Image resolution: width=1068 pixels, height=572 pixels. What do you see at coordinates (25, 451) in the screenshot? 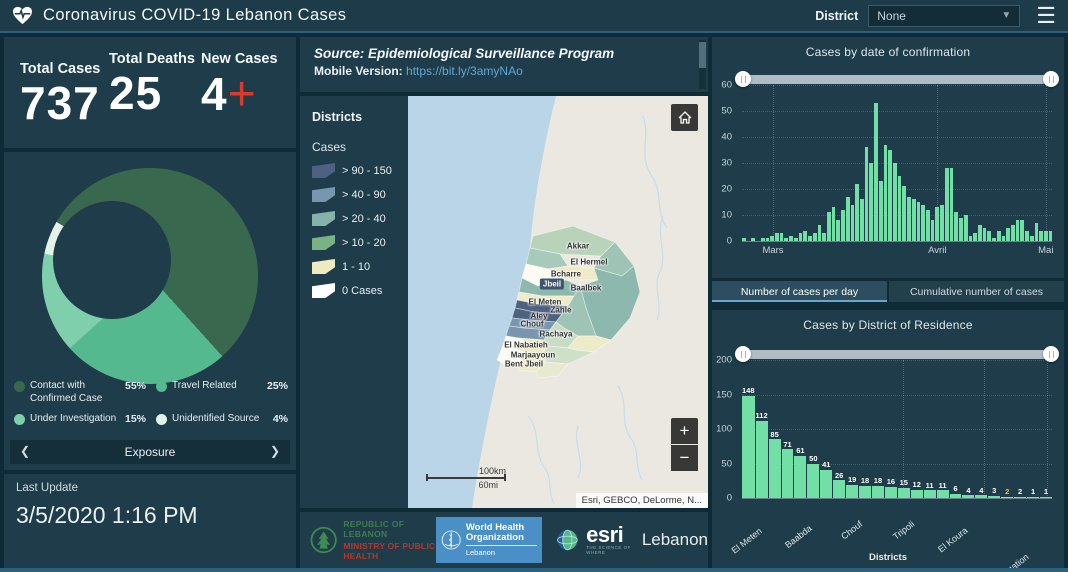
I see `pager-prev-icon: ❮` at bounding box center [25, 451].